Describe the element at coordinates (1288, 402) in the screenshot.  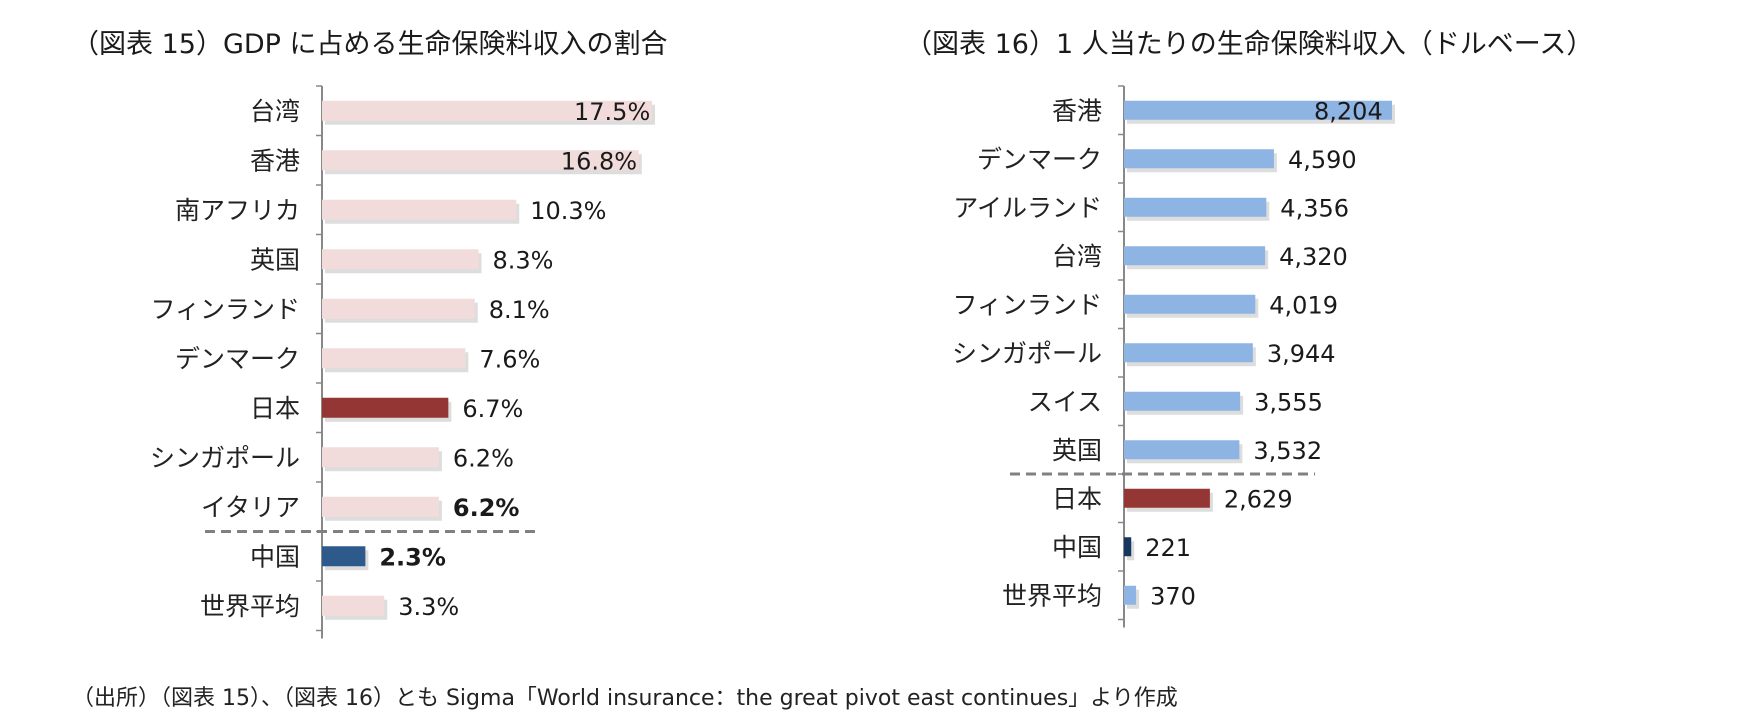
I see `value-label: 3,555` at that location.